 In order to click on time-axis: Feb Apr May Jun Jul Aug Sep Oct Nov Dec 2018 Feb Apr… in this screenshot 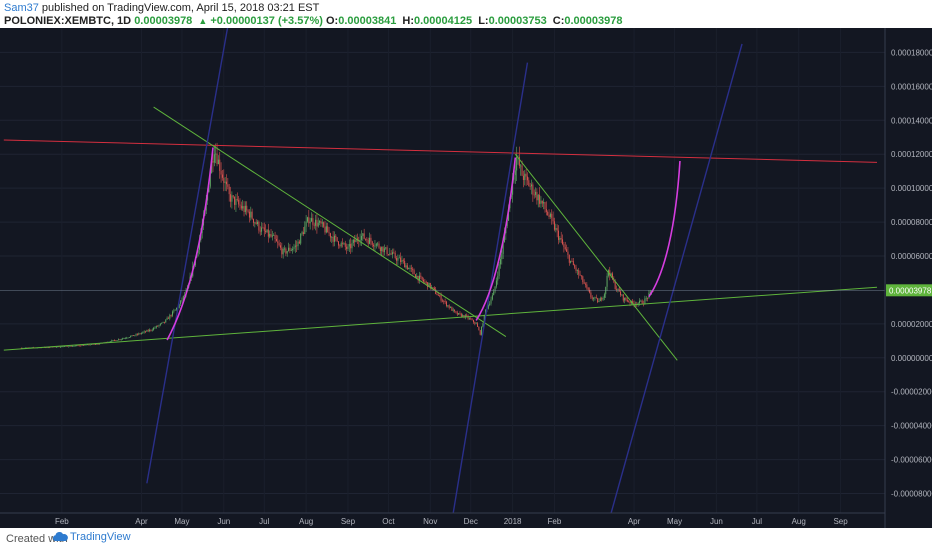, I will do `click(451, 521)`.